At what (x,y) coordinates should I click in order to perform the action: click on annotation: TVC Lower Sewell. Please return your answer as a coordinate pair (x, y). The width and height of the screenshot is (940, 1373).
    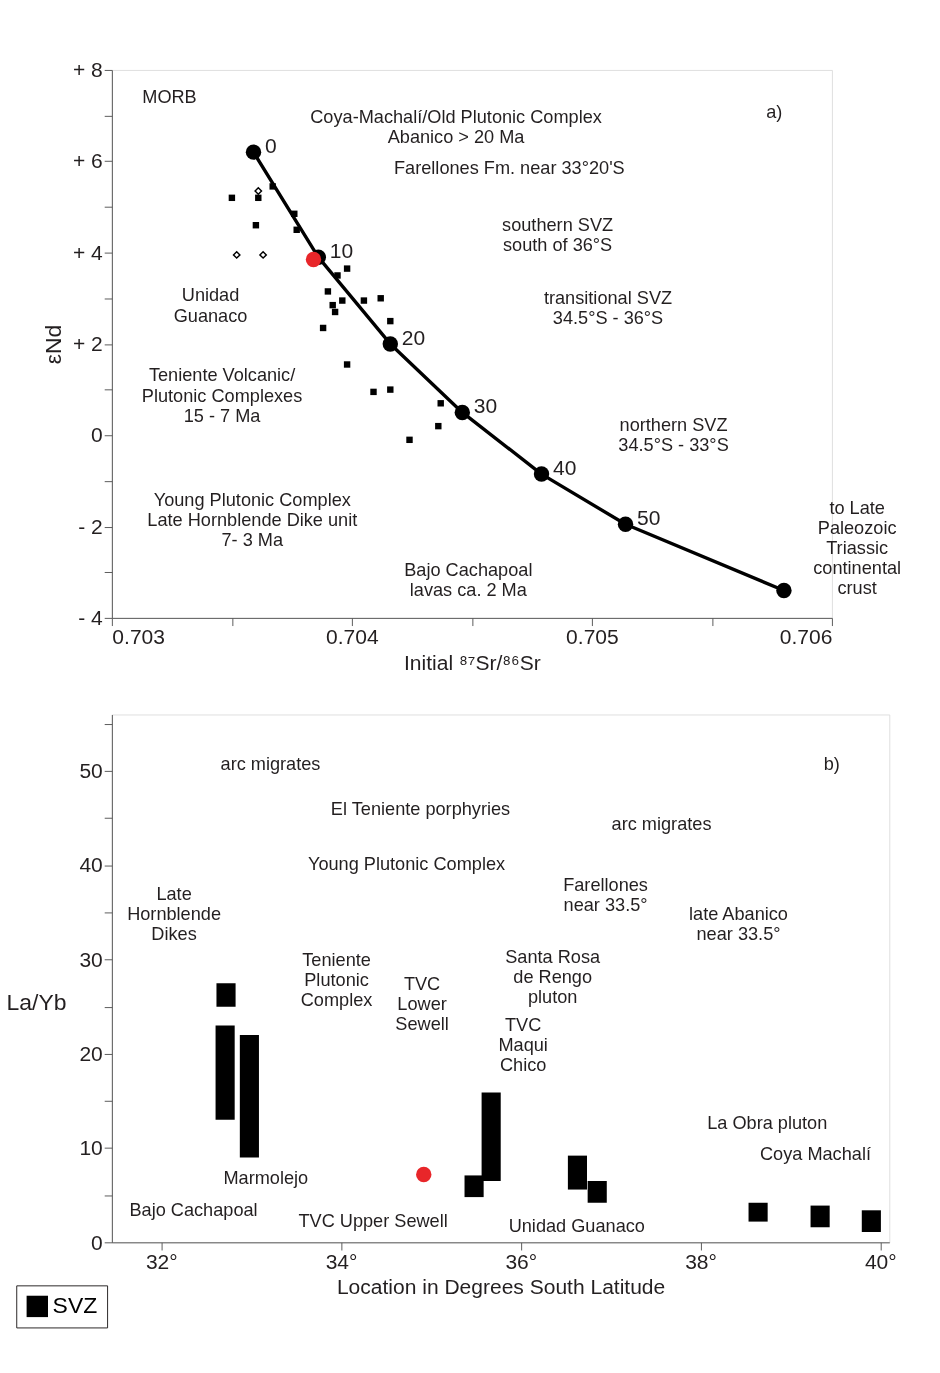
    Looking at the image, I should click on (422, 1004).